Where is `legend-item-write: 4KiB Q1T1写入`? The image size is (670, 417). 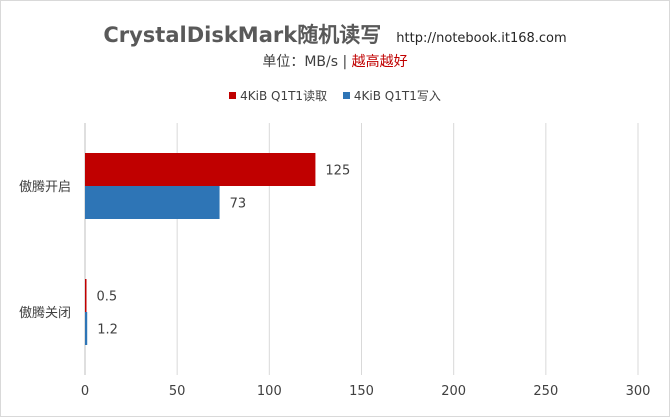 legend-item-write: 4KiB Q1T1写入 is located at coordinates (391, 95).